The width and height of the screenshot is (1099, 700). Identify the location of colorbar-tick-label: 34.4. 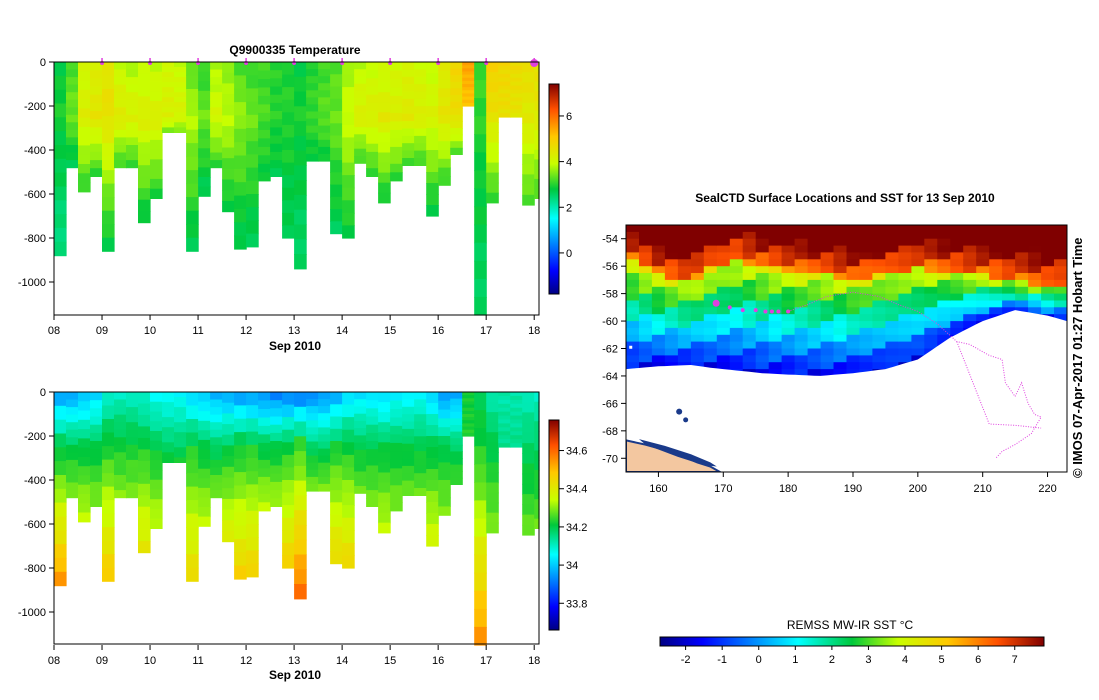
(576, 490).